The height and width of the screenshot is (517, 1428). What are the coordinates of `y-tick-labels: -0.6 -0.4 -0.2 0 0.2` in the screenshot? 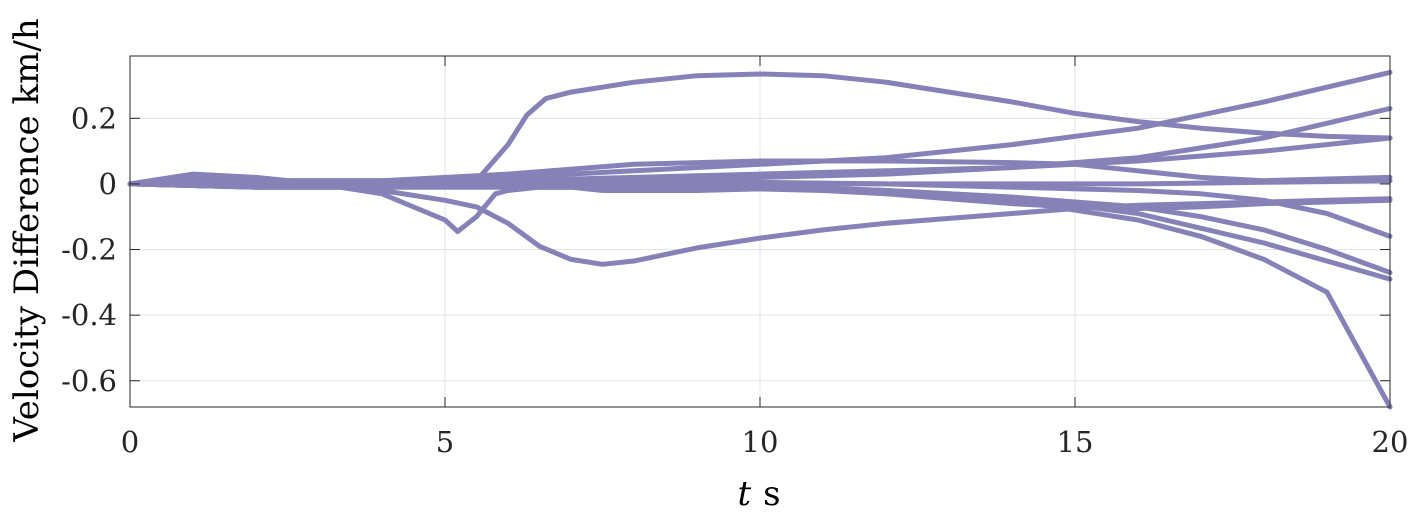 It's located at (89, 249).